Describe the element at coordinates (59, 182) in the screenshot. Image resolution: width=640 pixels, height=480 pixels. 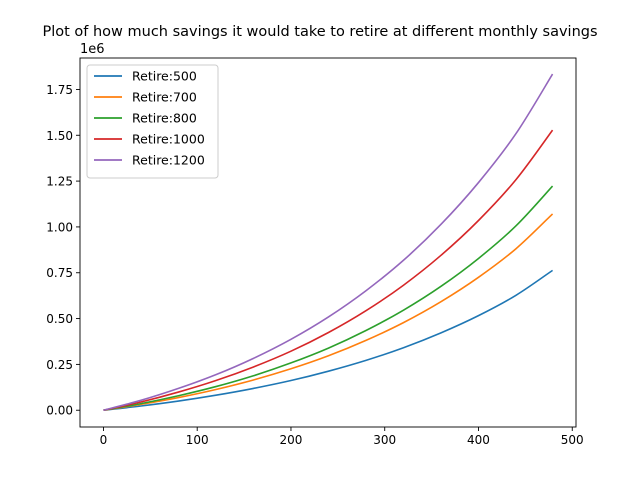
I see `y-tick-label: 1.25` at that location.